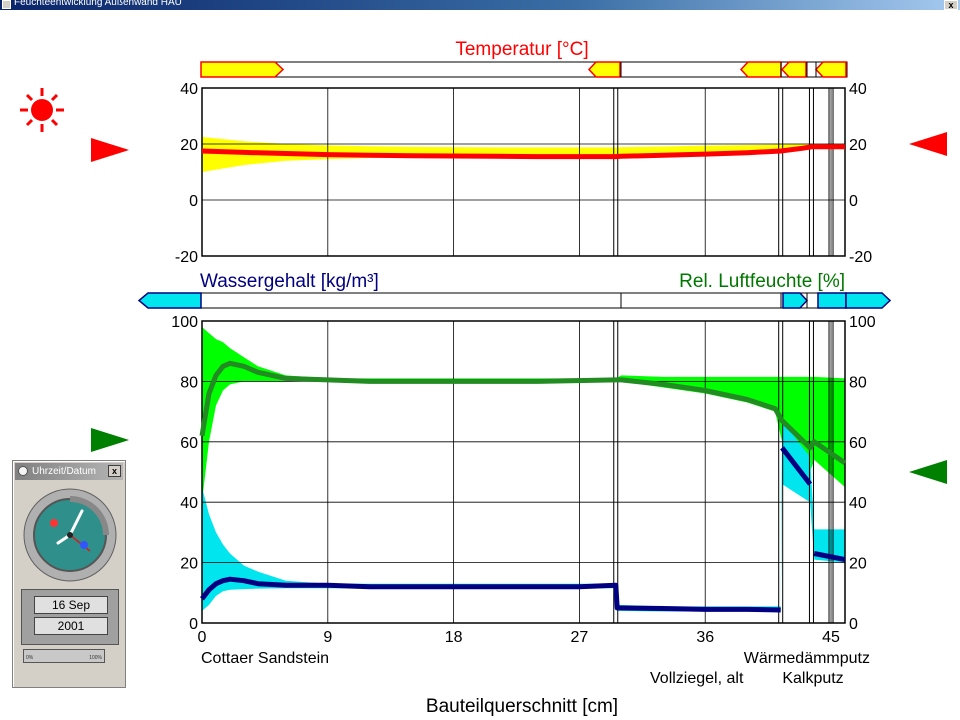 This screenshot has height=720, width=960. Describe the element at coordinates (480, 5) in the screenshot. I see `title-bar: Feuchteentwicklung Außenwand HAU x` at that location.